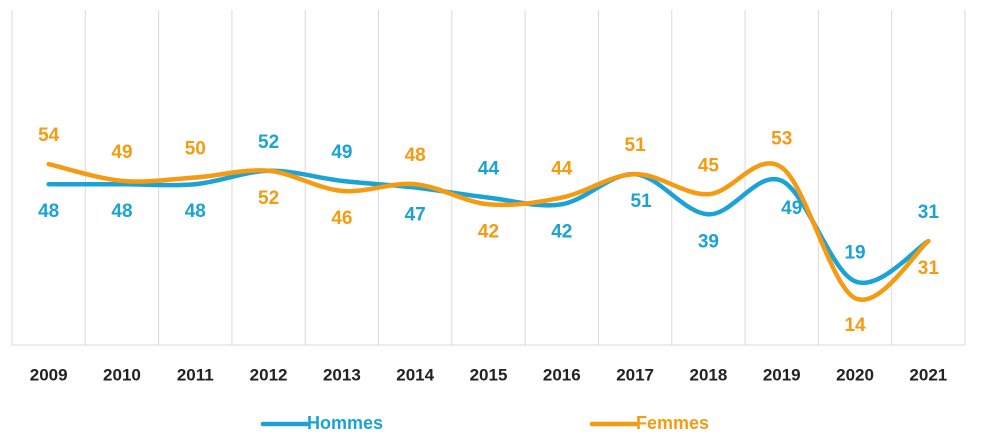  What do you see at coordinates (562, 374) in the screenshot?
I see `x-tick-label: 2016` at bounding box center [562, 374].